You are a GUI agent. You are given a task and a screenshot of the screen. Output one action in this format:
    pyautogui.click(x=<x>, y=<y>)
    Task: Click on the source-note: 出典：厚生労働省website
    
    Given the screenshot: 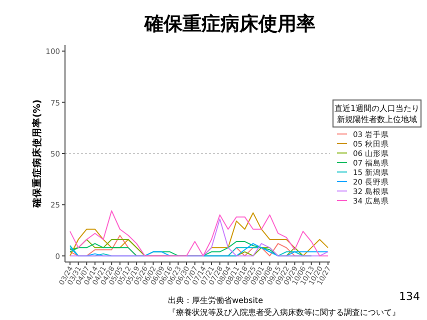 What is the action you would take?
    pyautogui.click(x=216, y=300)
    